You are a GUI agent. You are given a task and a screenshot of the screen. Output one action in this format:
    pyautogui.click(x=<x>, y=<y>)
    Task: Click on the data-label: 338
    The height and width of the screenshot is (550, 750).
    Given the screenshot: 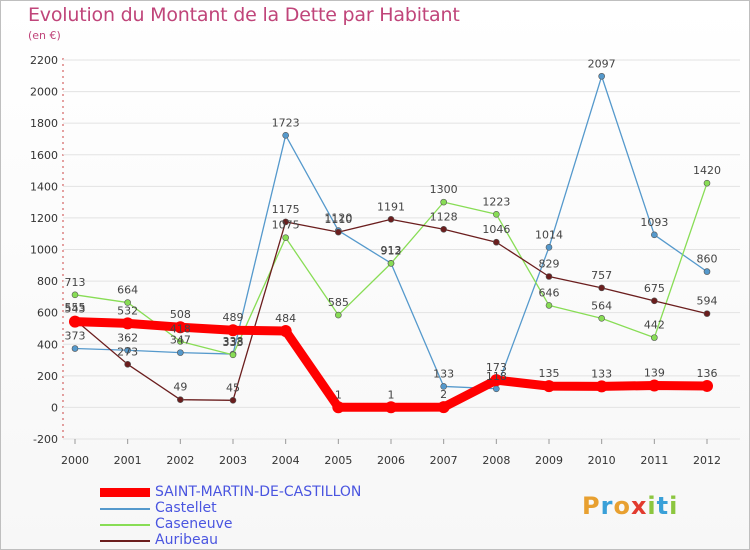 What is the action you would take?
    pyautogui.click(x=233, y=341)
    